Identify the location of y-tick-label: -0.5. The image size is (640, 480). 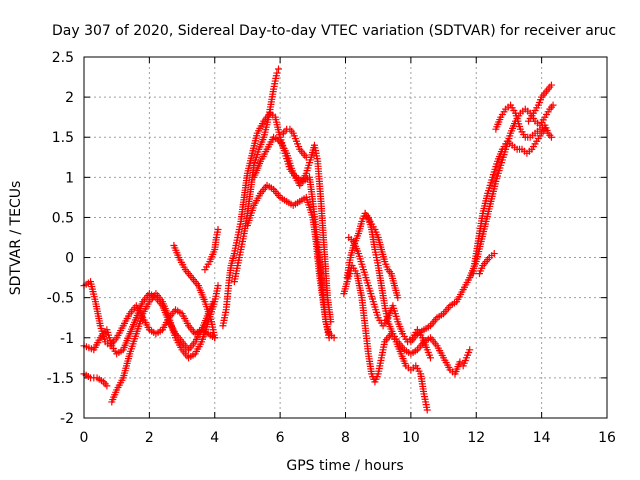
(60, 299).